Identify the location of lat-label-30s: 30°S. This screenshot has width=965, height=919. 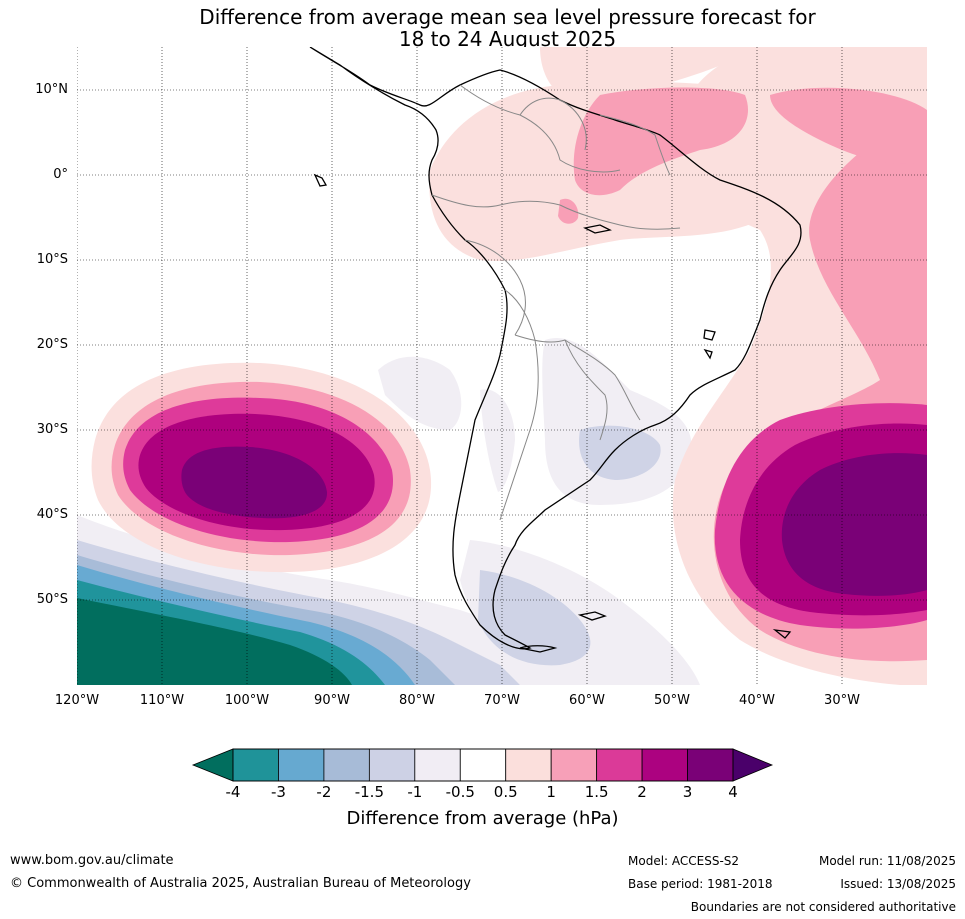
(52, 429).